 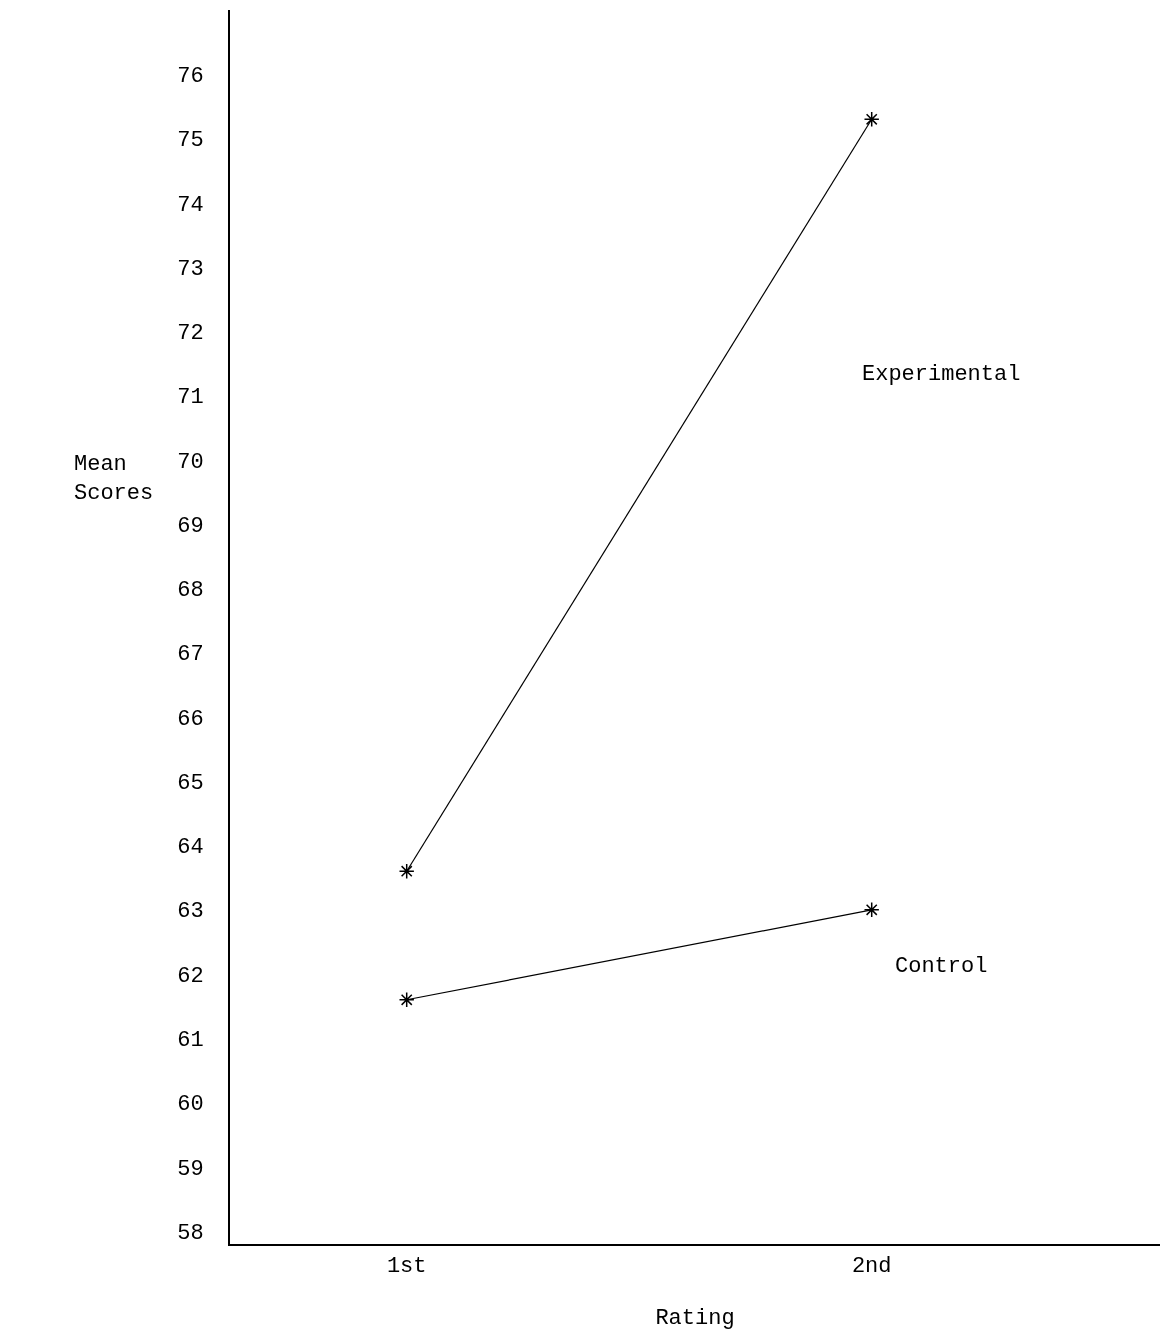 What do you see at coordinates (190, 526) in the screenshot?
I see `y-tick-label: 69` at bounding box center [190, 526].